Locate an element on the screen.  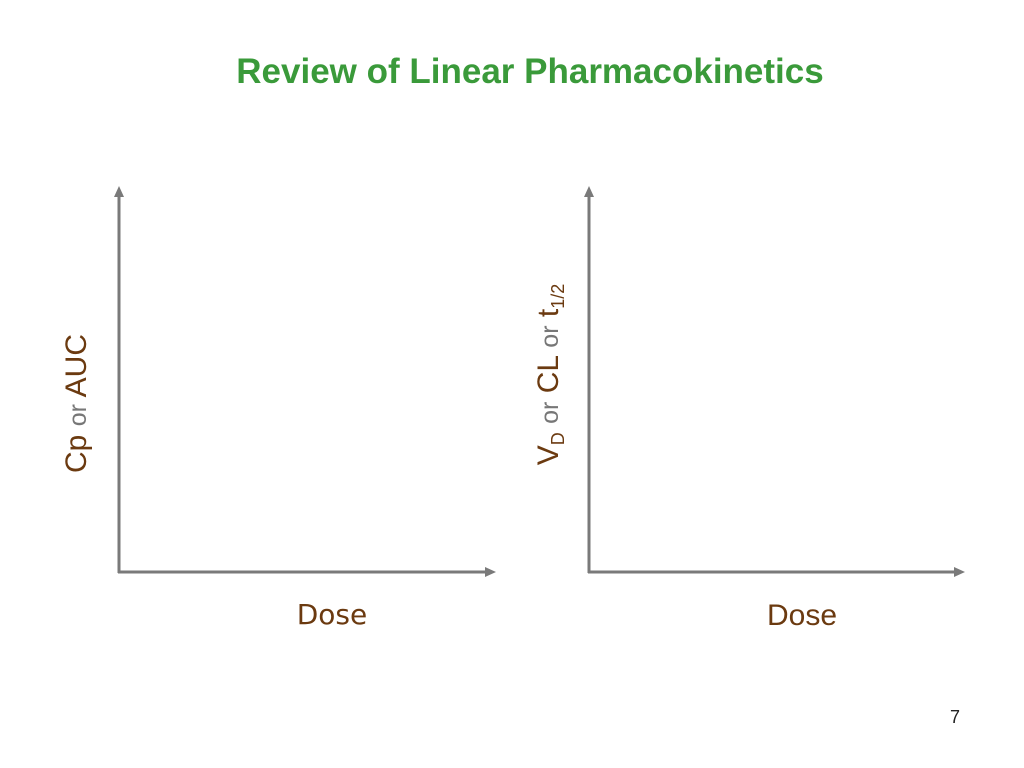
right-ylabel-t-sub: 1/2 is located at coordinates (557, 296).